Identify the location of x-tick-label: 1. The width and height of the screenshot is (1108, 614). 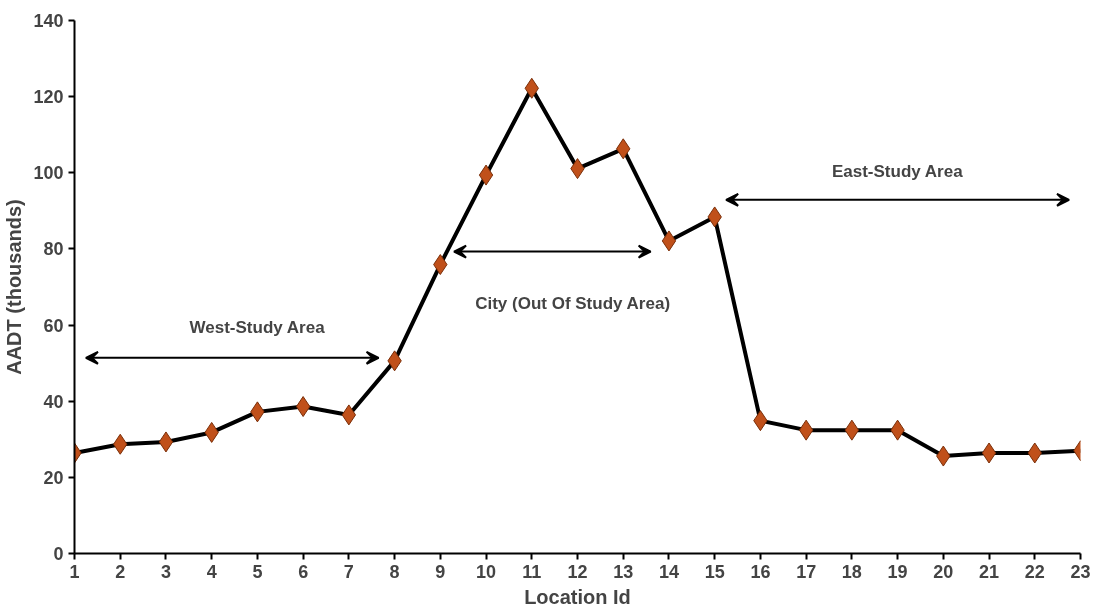
(74, 571).